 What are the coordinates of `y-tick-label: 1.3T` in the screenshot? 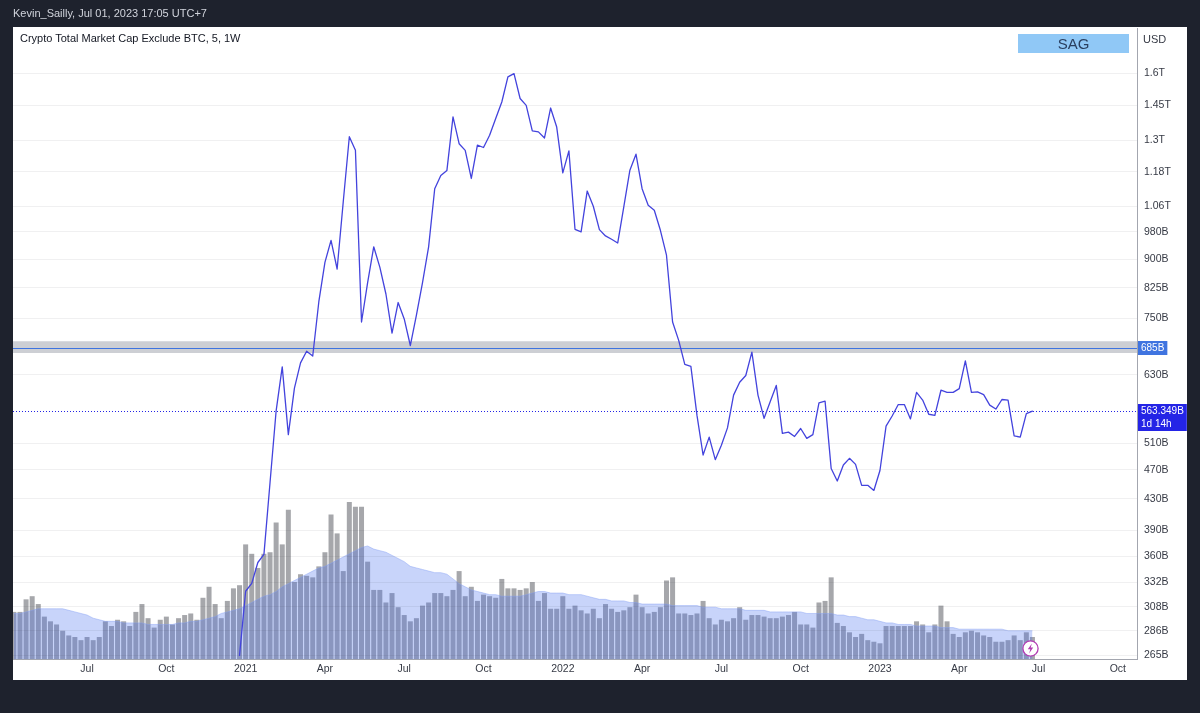 It's located at (1155, 139).